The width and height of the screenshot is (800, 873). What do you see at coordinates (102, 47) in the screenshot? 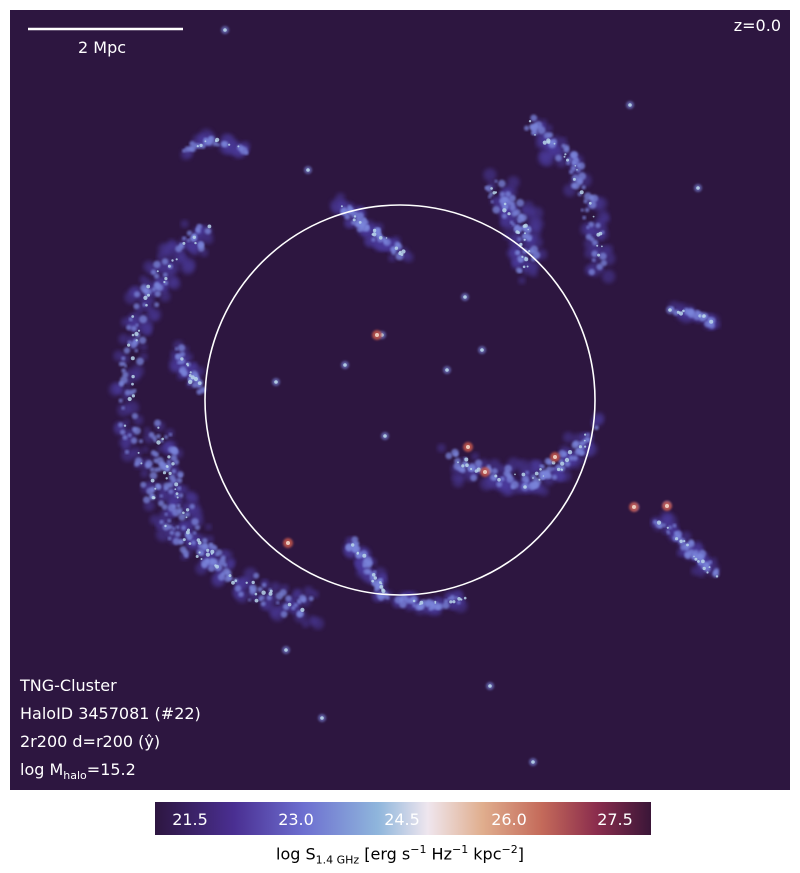
I see `scale-bar-label: 2 Mpc` at bounding box center [102, 47].